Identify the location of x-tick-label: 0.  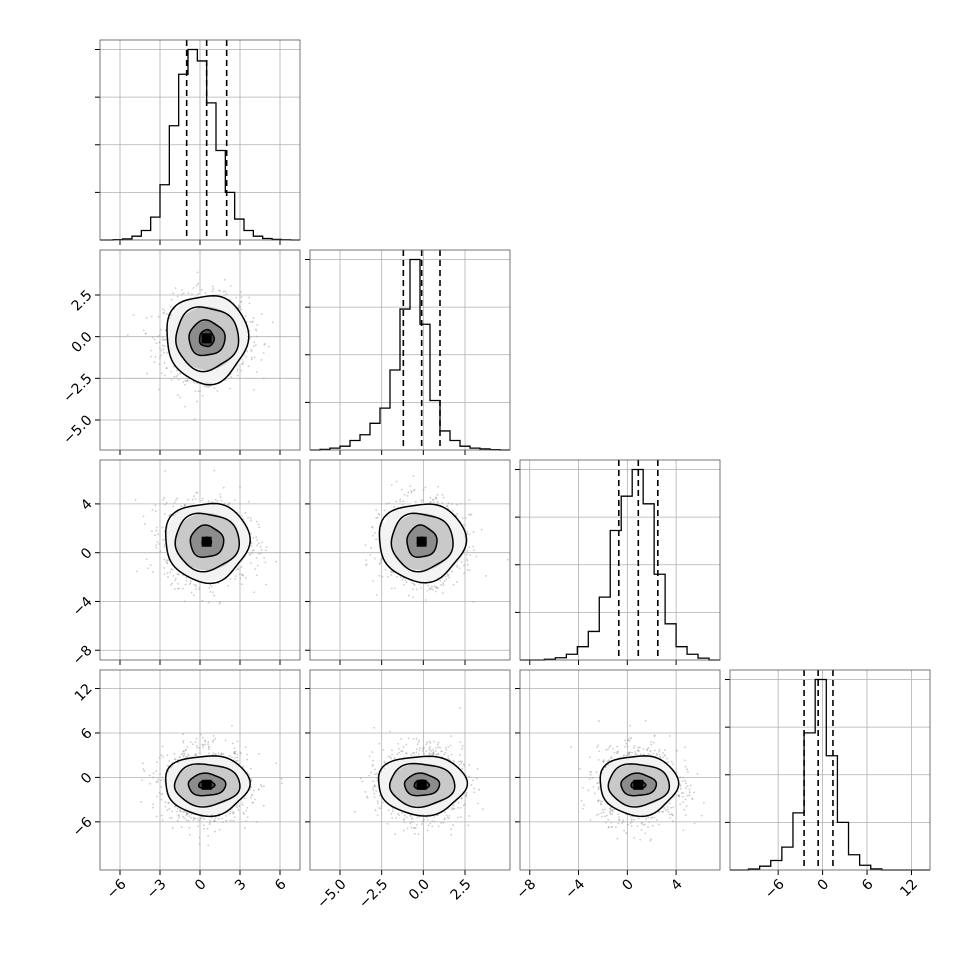
(824, 885).